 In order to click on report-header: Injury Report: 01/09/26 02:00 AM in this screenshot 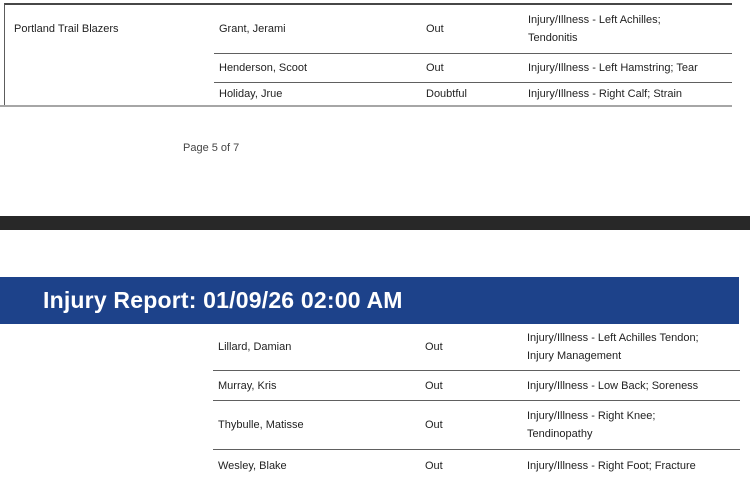, I will do `click(369, 300)`.